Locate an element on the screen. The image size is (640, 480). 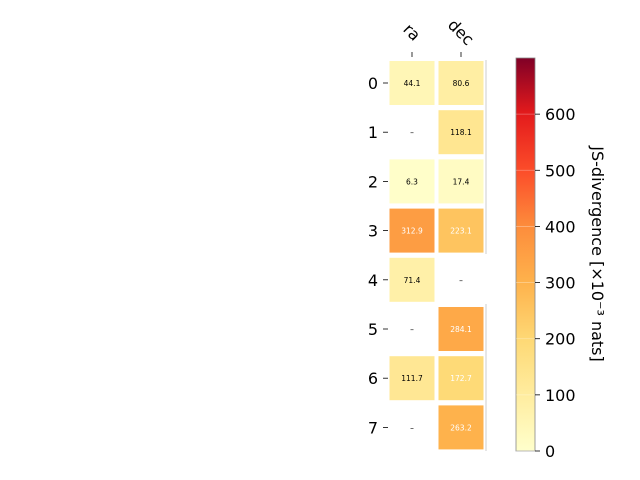
cell-label: 263.2 is located at coordinates (461, 427).